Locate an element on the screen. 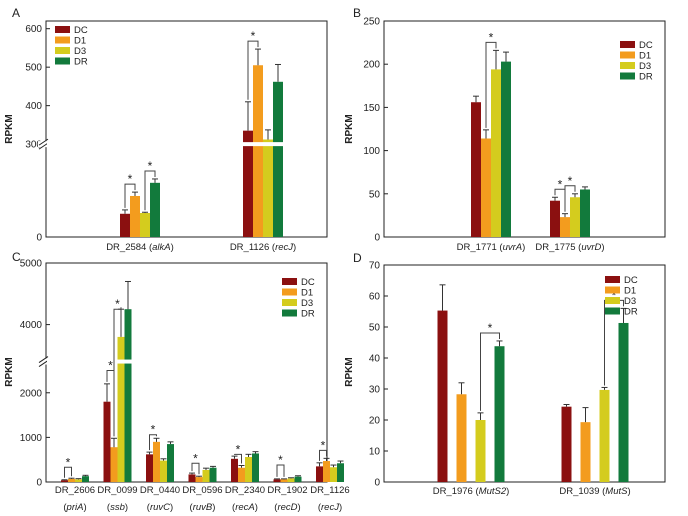 This screenshot has height=516, width=688. bar-D1-DR_1976 is located at coordinates (461, 438).